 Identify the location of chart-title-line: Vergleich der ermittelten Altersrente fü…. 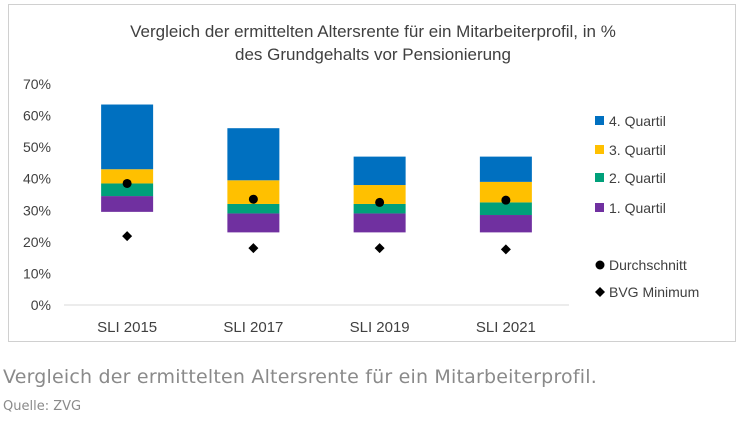
(373, 31).